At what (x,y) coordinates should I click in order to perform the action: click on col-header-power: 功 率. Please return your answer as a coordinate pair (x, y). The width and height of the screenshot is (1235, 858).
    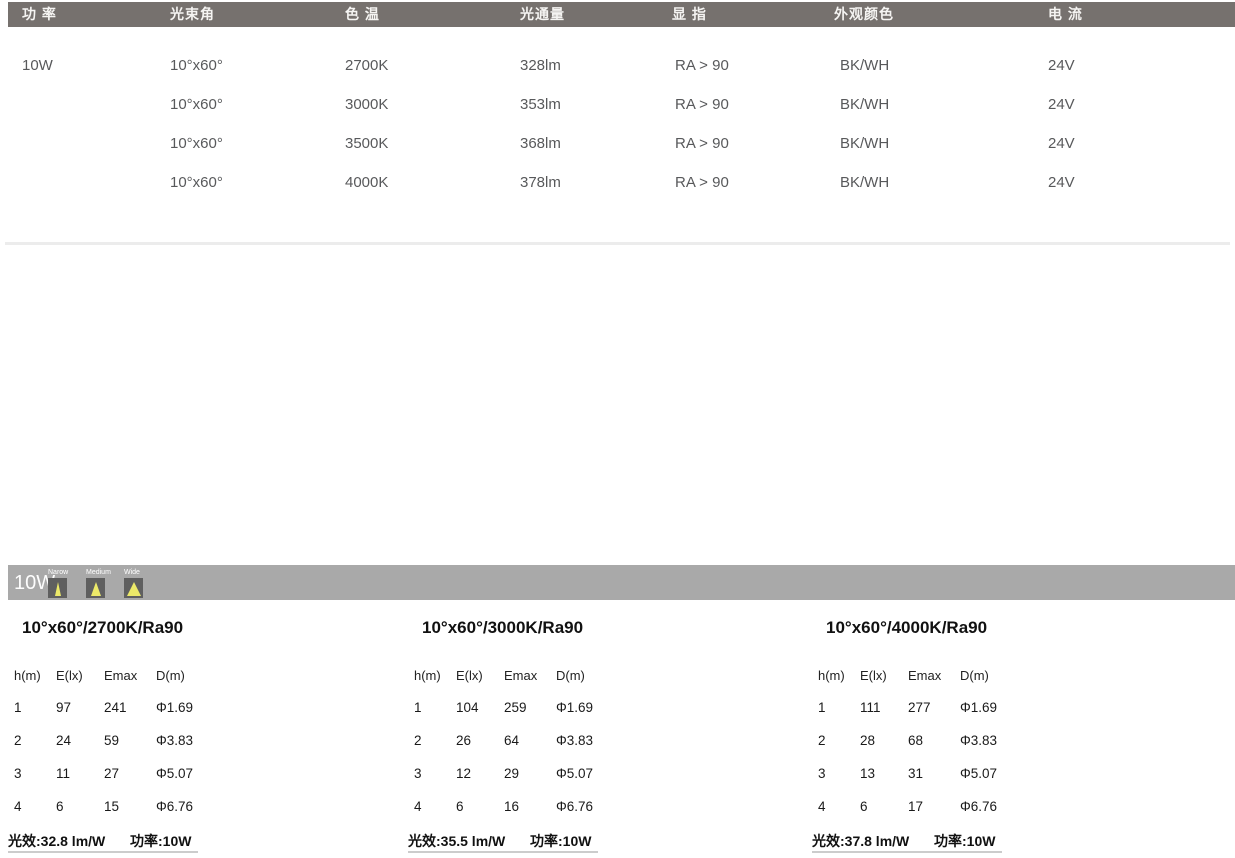
    Looking at the image, I should click on (39, 14).